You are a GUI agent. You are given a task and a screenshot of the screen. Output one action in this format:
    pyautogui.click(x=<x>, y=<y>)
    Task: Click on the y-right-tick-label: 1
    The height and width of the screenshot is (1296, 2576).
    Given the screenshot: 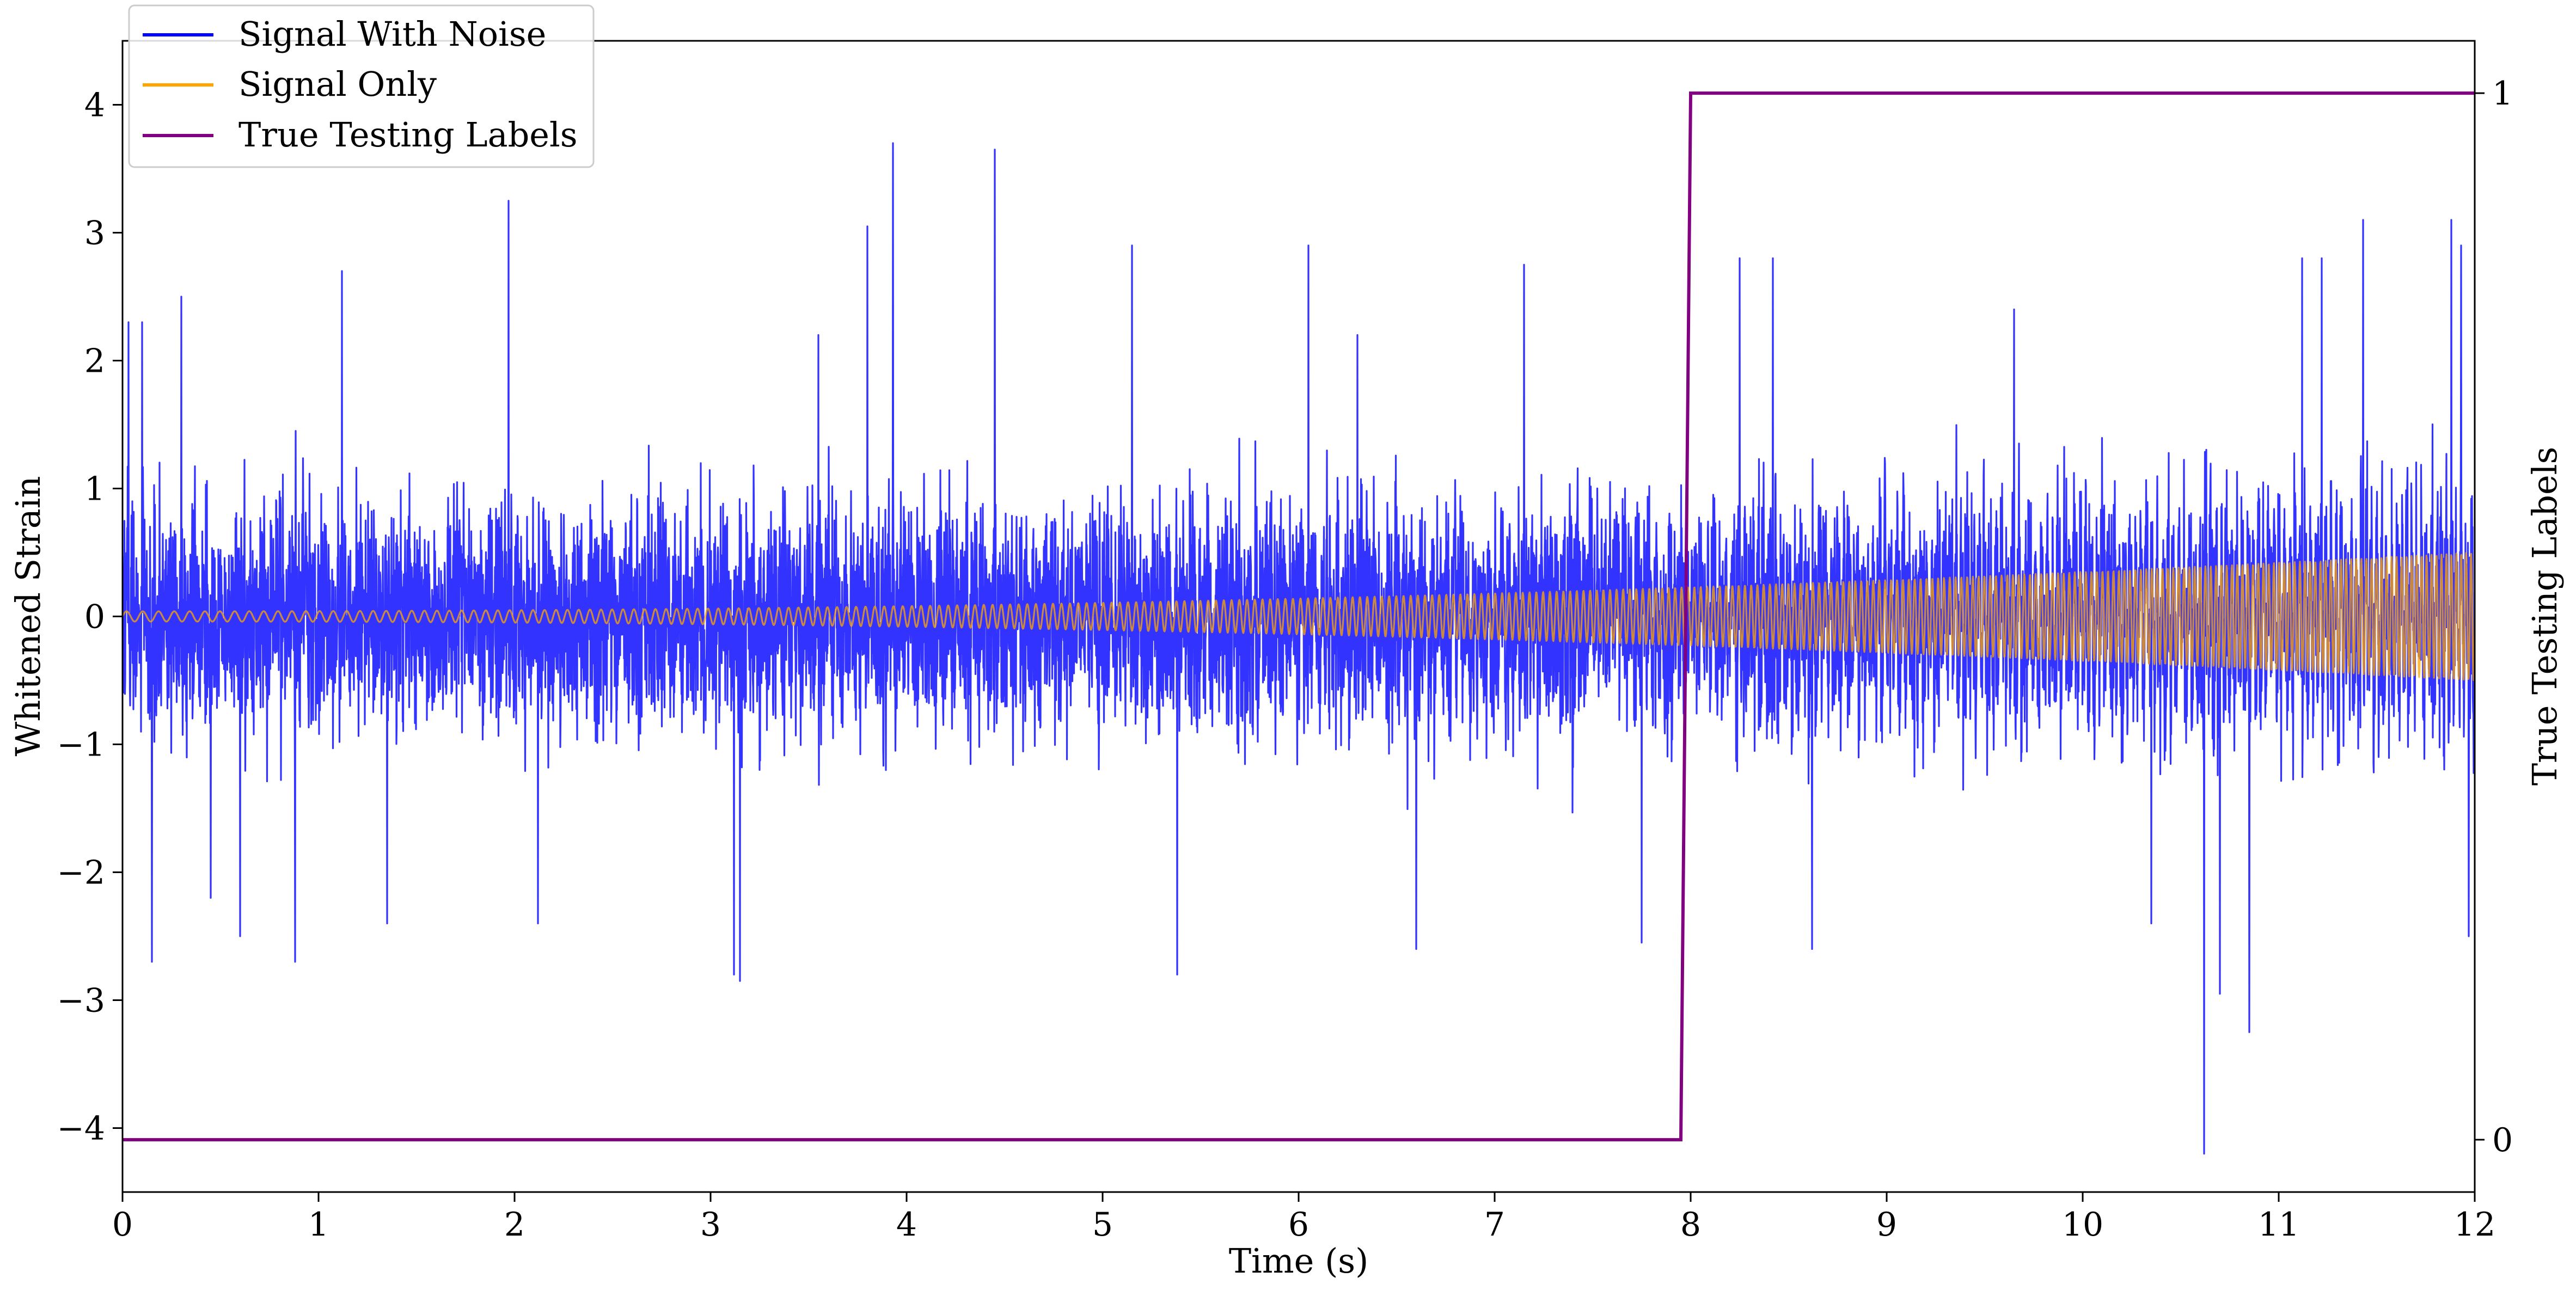 What is the action you would take?
    pyautogui.click(x=2502, y=94)
    